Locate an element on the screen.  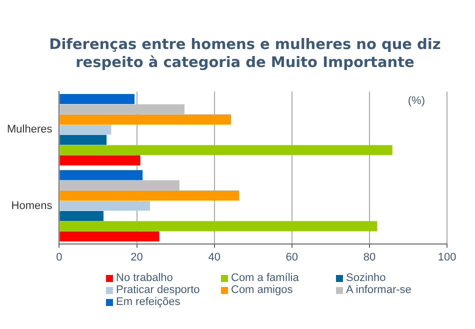
x-tick-label: 80 is located at coordinates (369, 257).